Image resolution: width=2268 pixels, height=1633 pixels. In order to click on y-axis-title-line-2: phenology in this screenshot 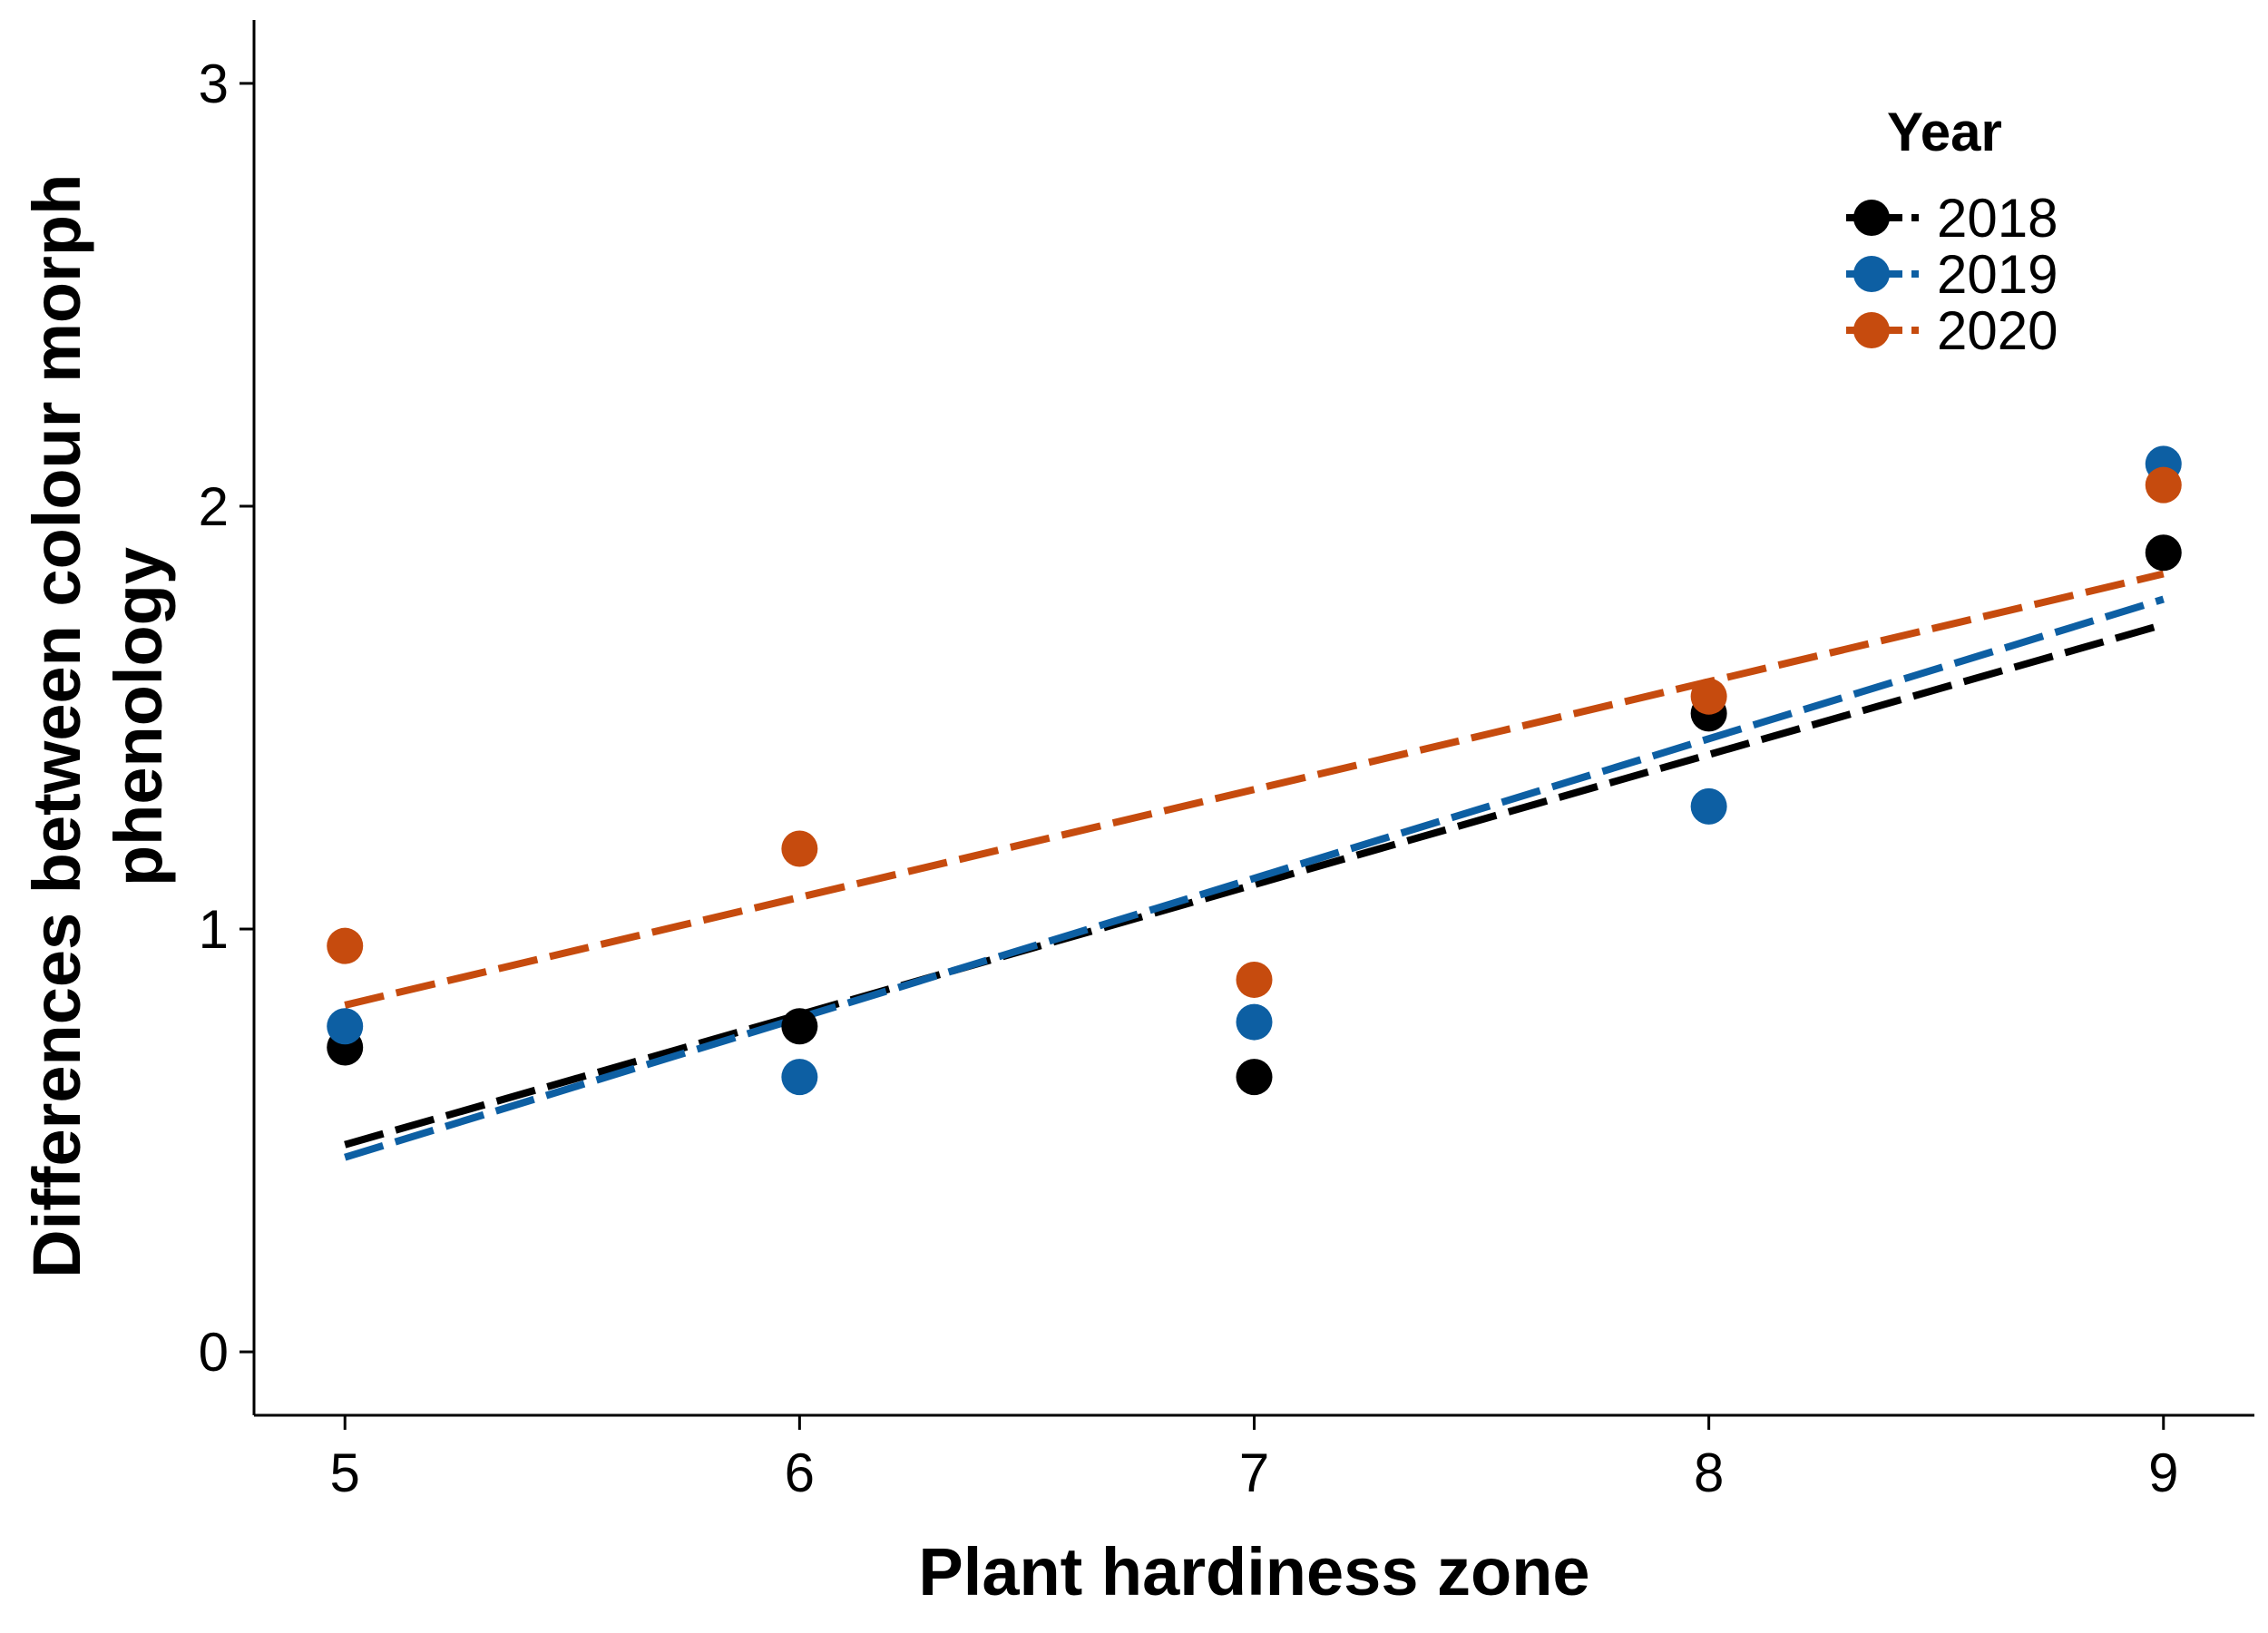, I will do `click(139, 716)`.